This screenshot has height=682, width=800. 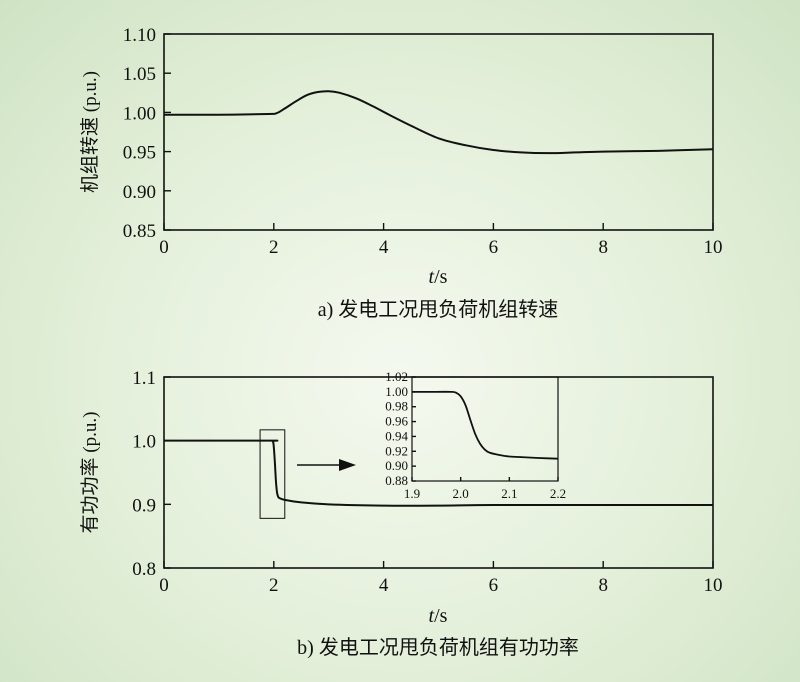 What do you see at coordinates (139, 113) in the screenshot?
I see `panel-a-y-tick-label: 1.00` at bounding box center [139, 113].